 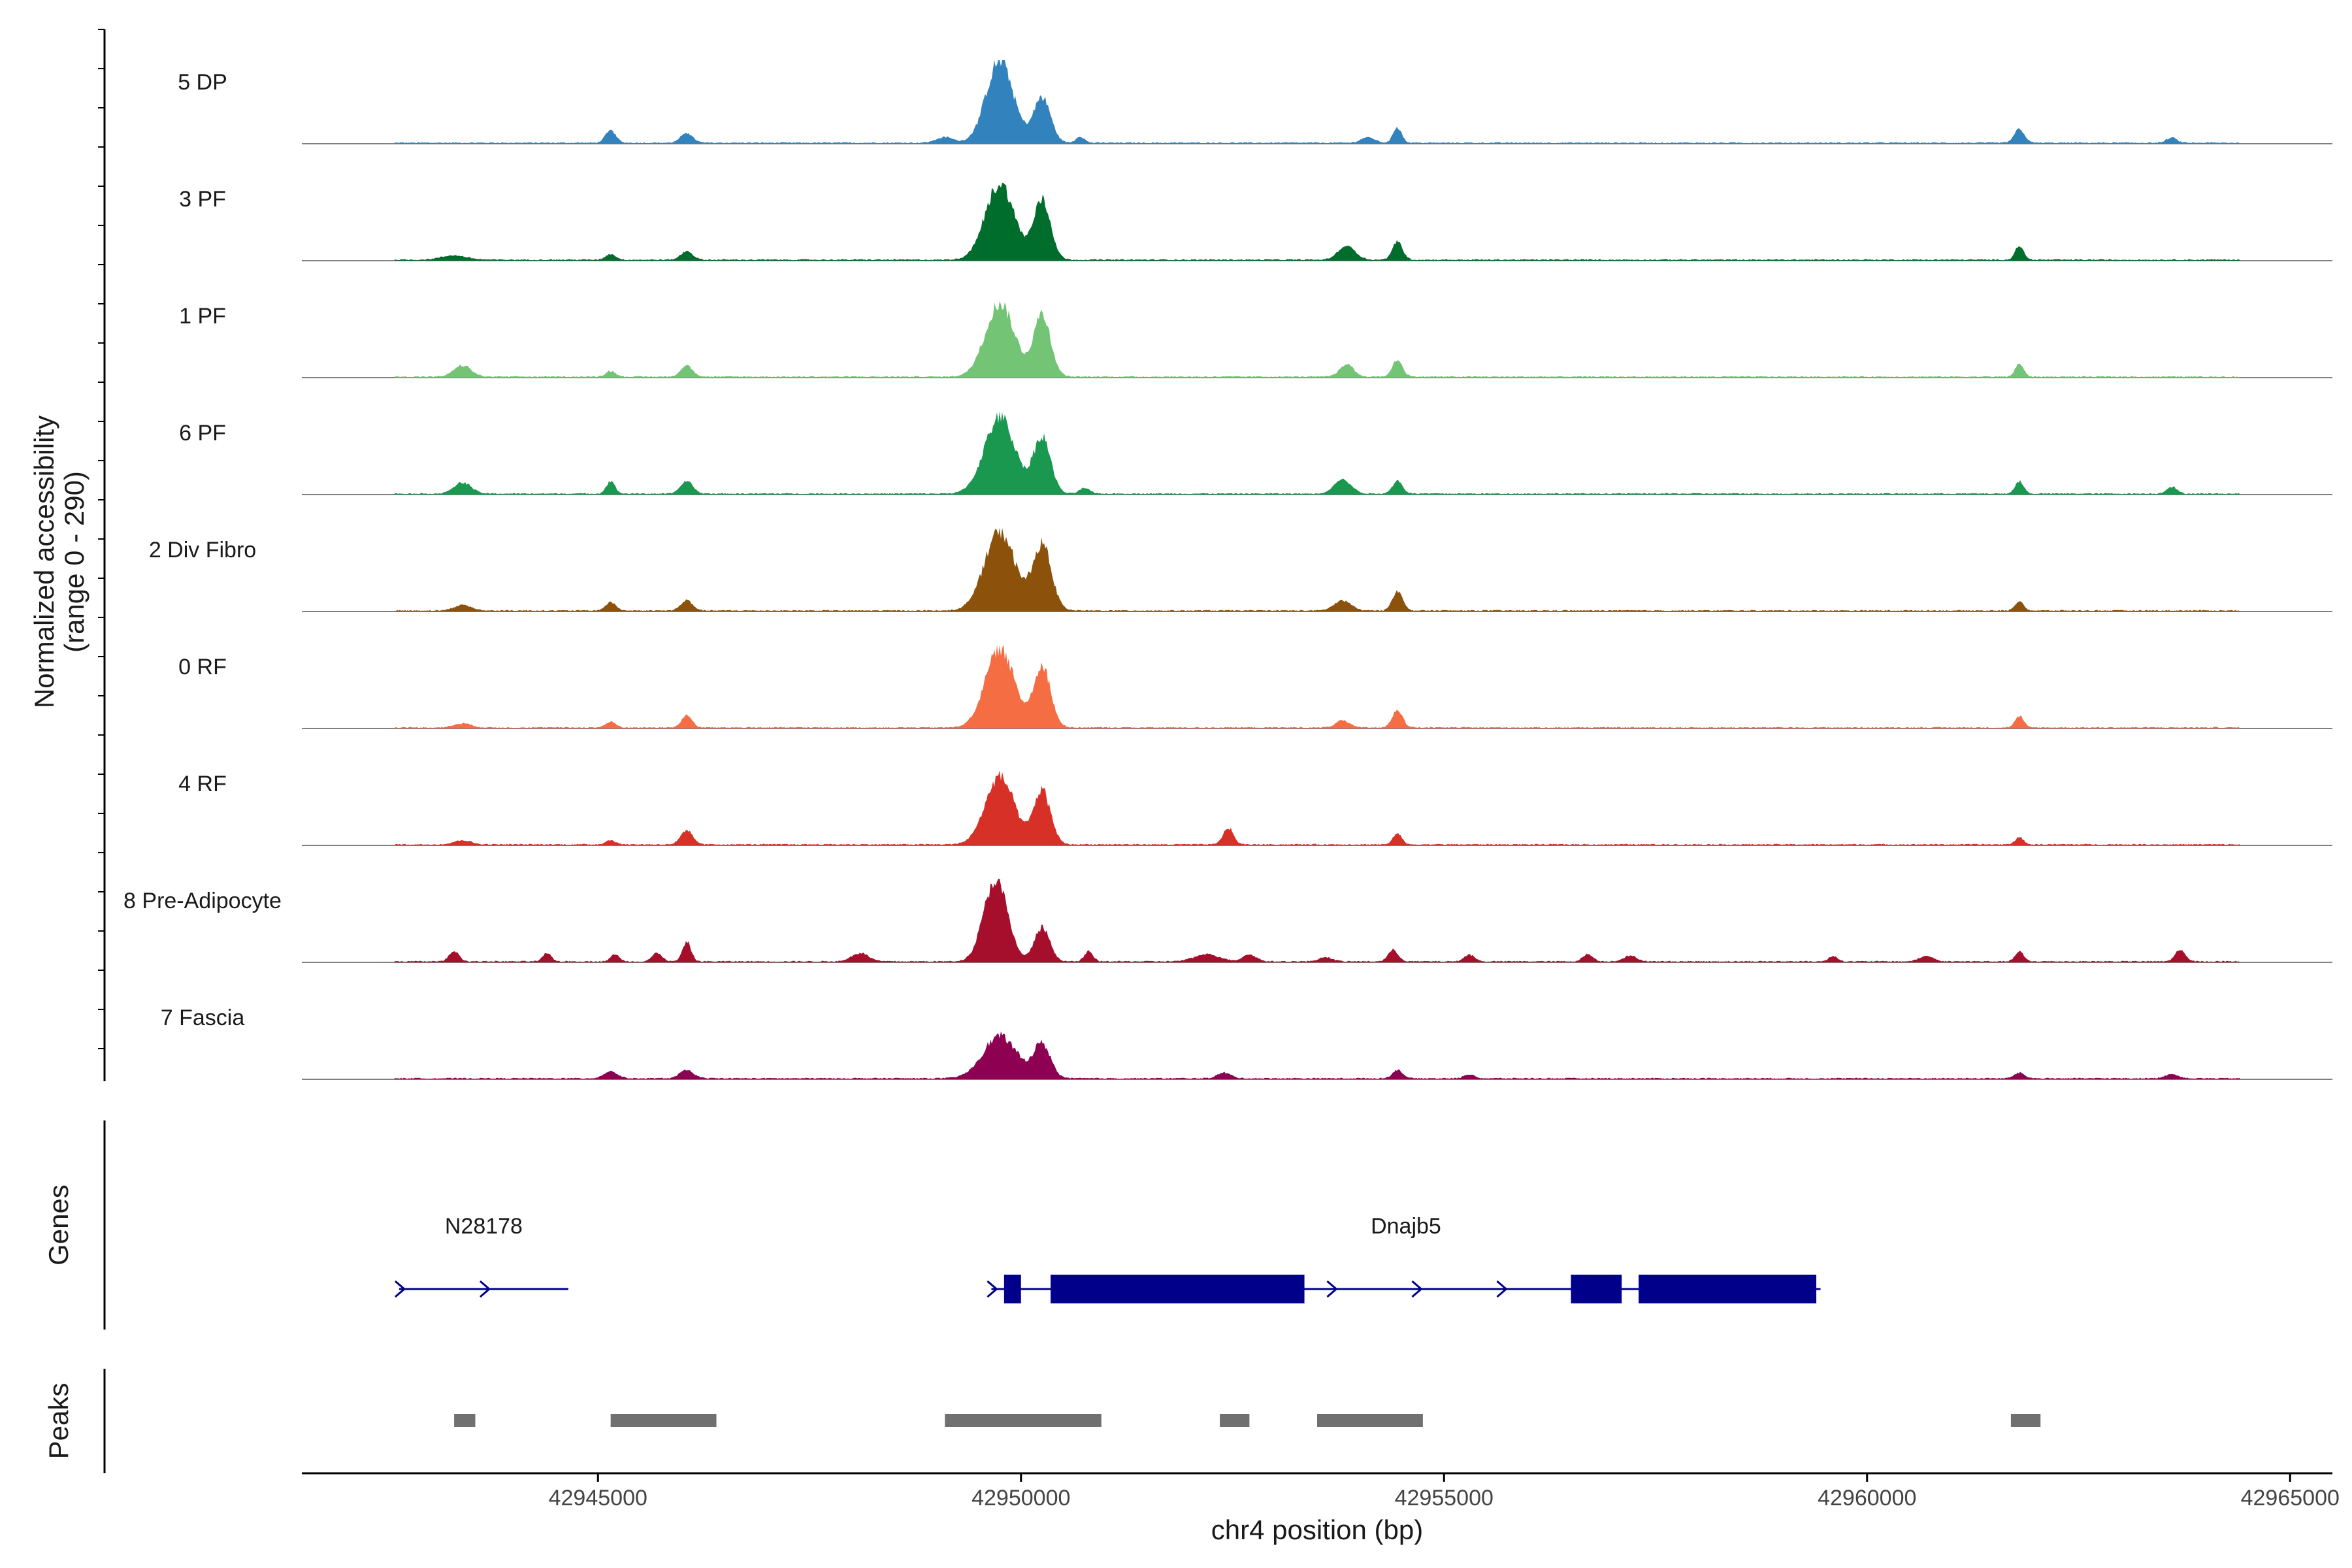 I want to click on track-8-pre-adipocyte: 8 Pre-Adipocyte, so click(x=1227, y=921).